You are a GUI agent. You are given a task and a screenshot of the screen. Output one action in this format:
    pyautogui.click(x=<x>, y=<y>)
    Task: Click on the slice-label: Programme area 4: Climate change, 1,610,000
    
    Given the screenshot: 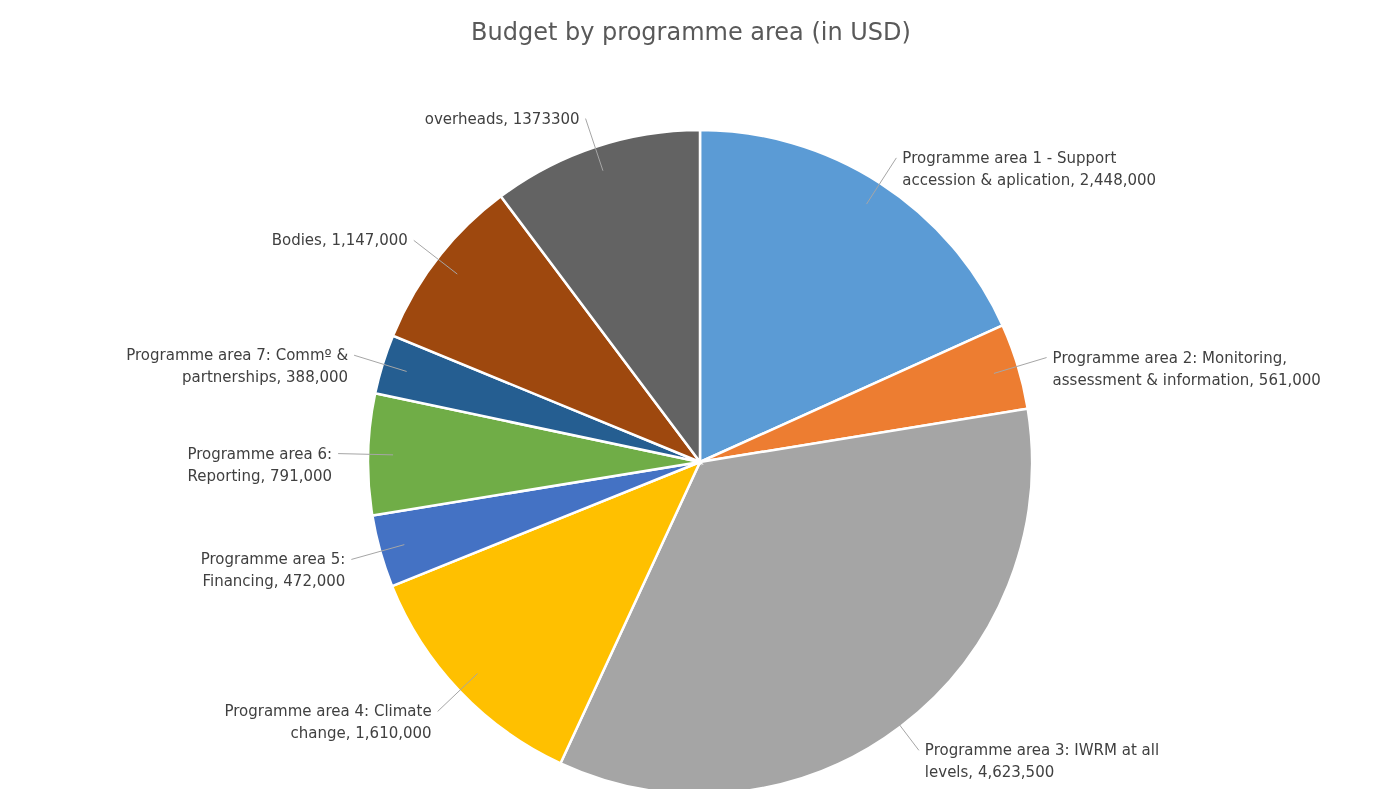 What is the action you would take?
    pyautogui.click(x=328, y=722)
    